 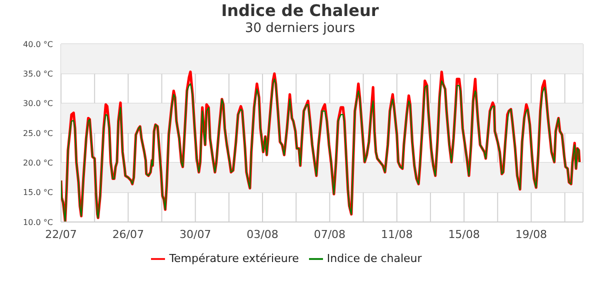 What do you see at coordinates (128, 234) in the screenshot?
I see `x-tick-label: 26/07` at bounding box center [128, 234].